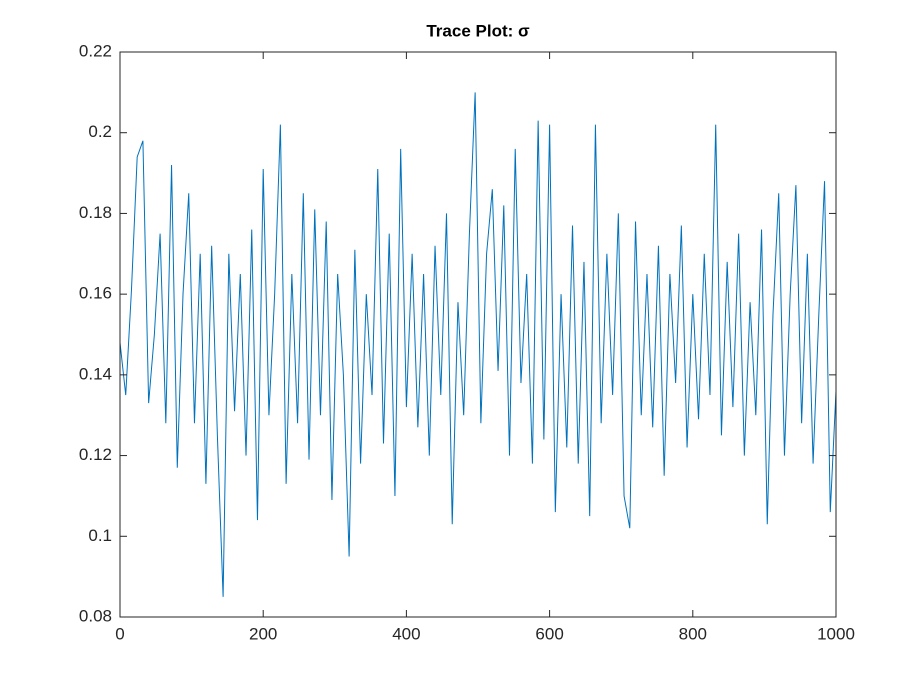 This screenshot has height=693, width=924. I want to click on y-tick-label: 0.22, so click(95, 50).